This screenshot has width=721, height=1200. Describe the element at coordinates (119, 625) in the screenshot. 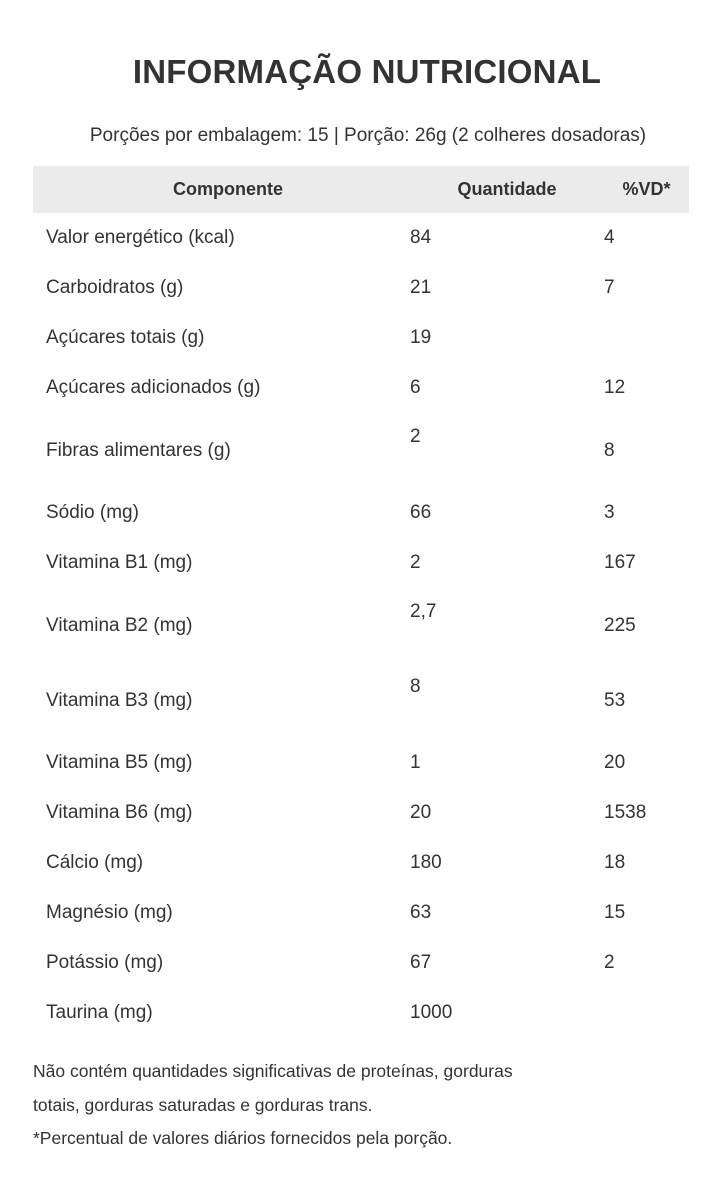

I see `component-cell: Vitamina B2 (mg)` at that location.